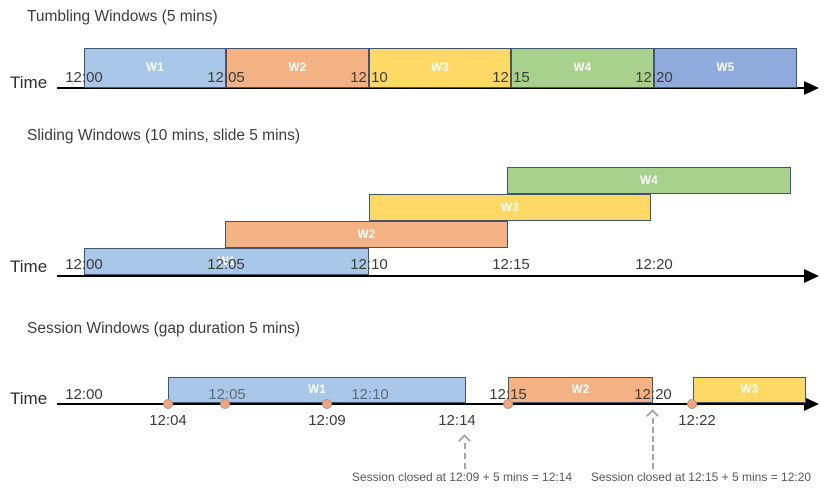  I want to click on section-title: Session Windows (gap duration 5 mins), so click(164, 328).